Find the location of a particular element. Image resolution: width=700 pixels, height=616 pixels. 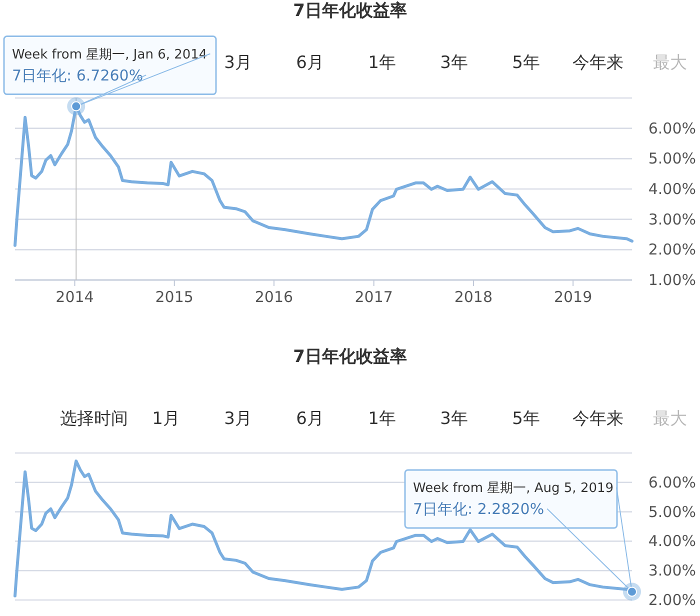

annotation: Week from 星期一, Jan 6, 2014 is located at coordinates (110, 54).